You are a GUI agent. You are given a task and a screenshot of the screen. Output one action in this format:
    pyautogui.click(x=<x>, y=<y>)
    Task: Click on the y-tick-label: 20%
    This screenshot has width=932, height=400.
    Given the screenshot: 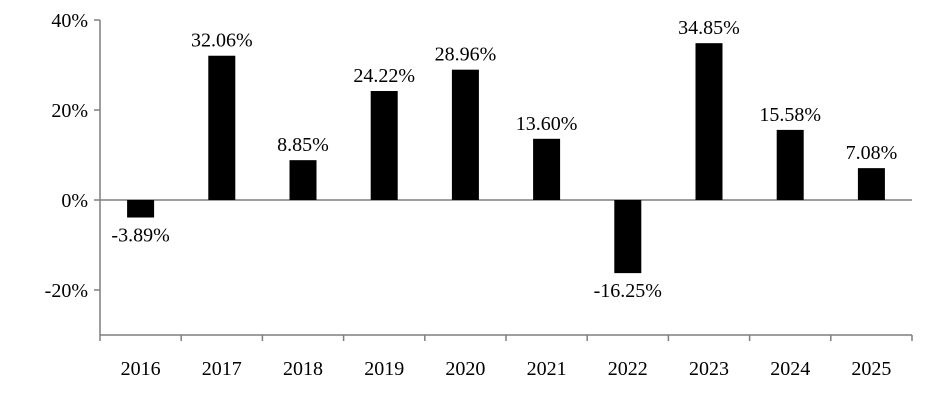 What is the action you would take?
    pyautogui.click(x=69, y=111)
    